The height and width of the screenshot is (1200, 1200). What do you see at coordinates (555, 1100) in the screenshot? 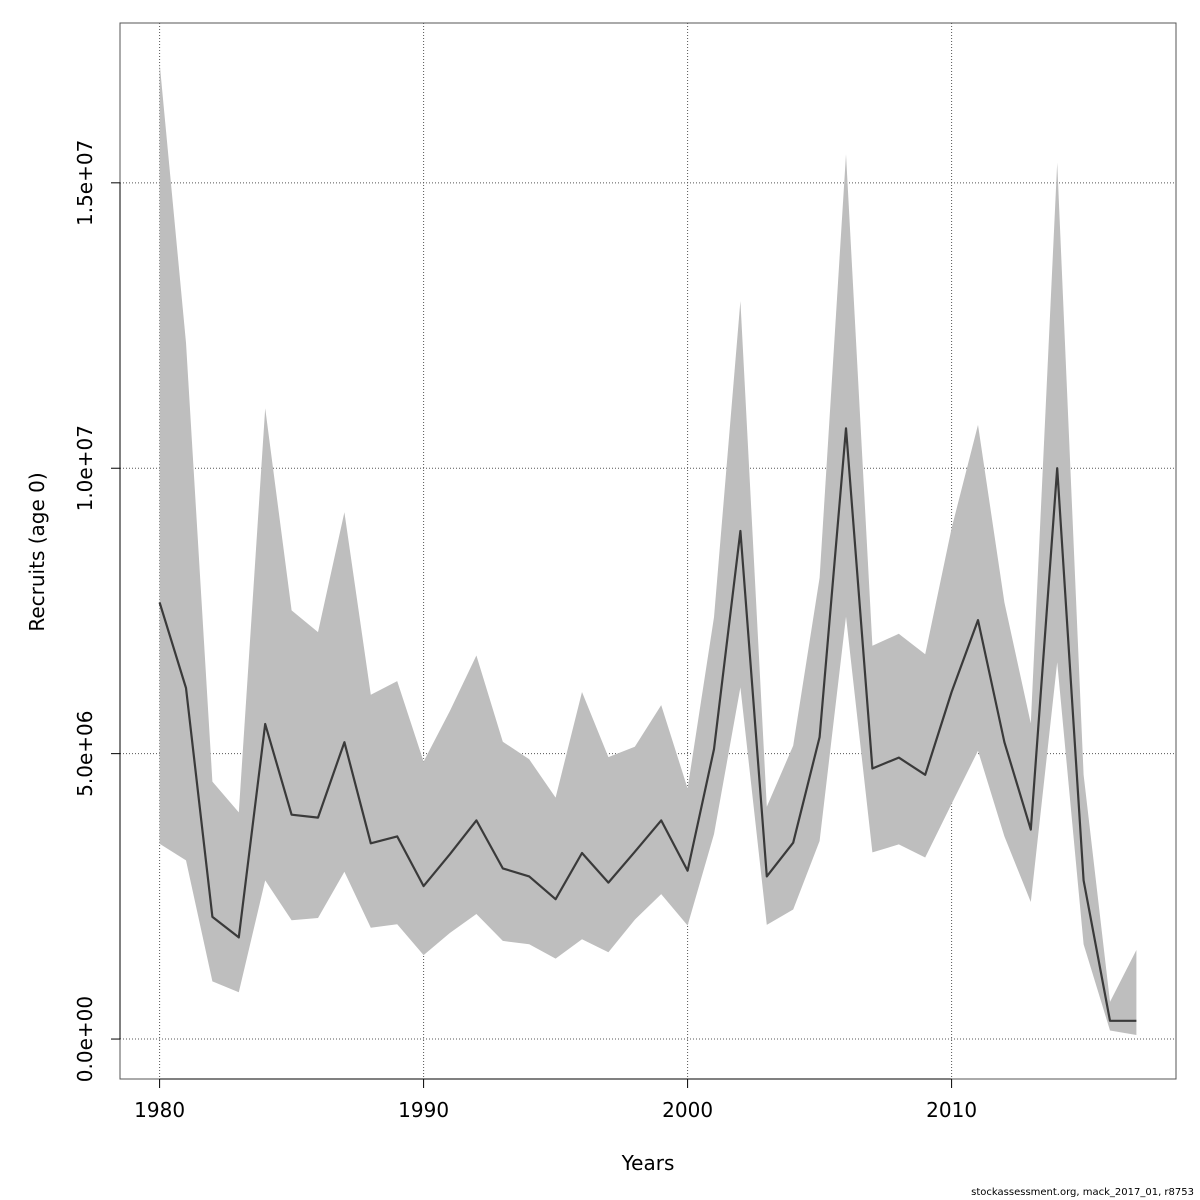
I see `x-axis: 1980 1990 2000 2010` at bounding box center [555, 1100].